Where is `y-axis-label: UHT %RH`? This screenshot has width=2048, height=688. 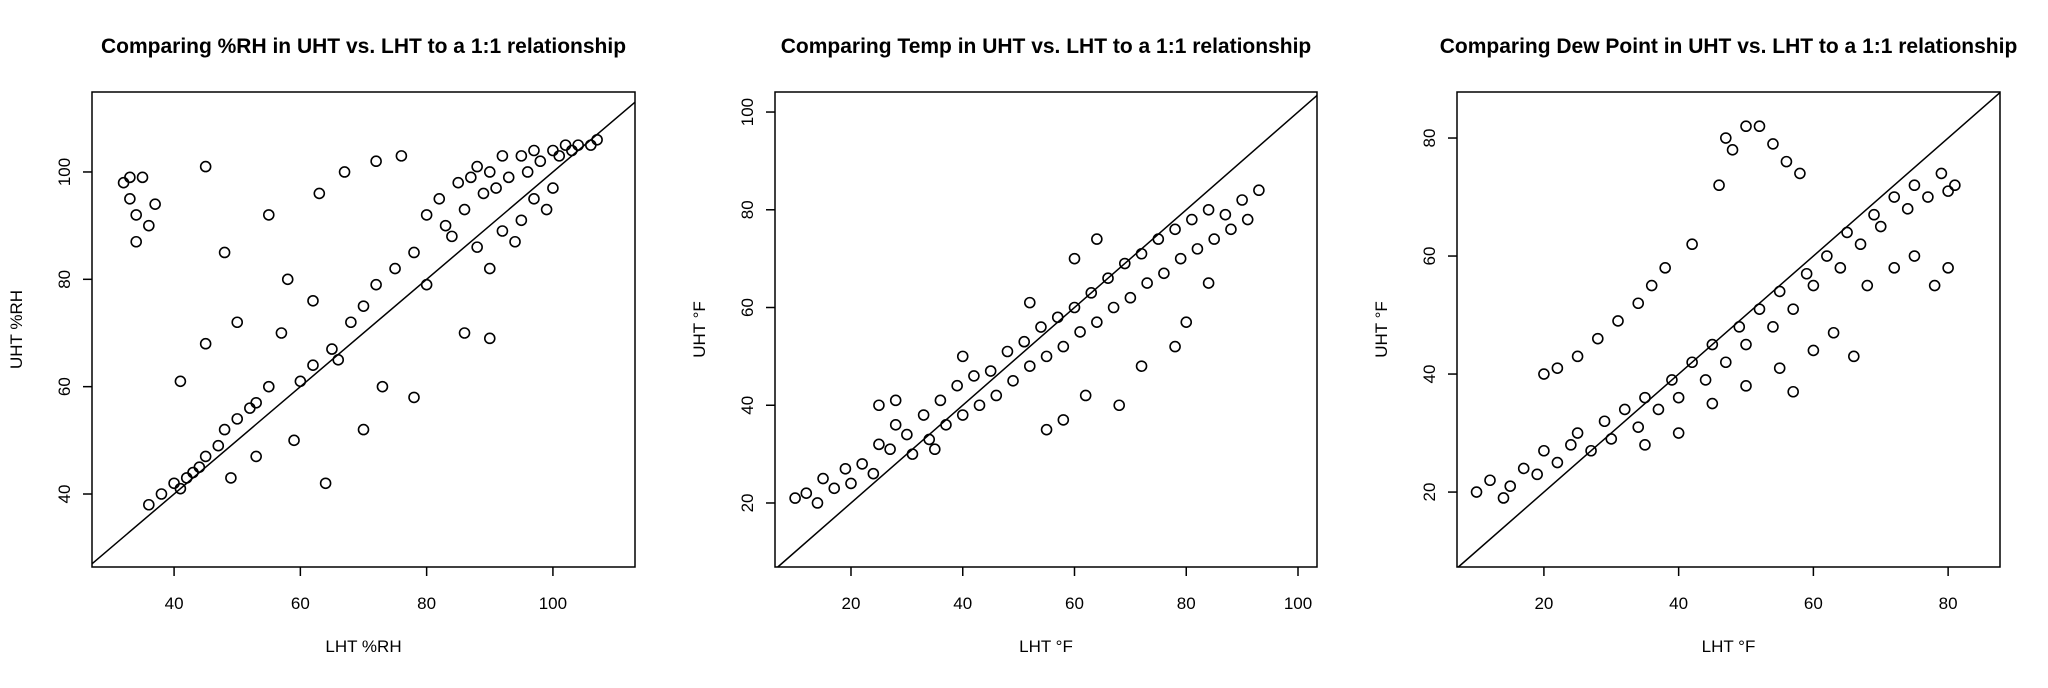
y-axis-label: UHT %RH is located at coordinates (16, 329).